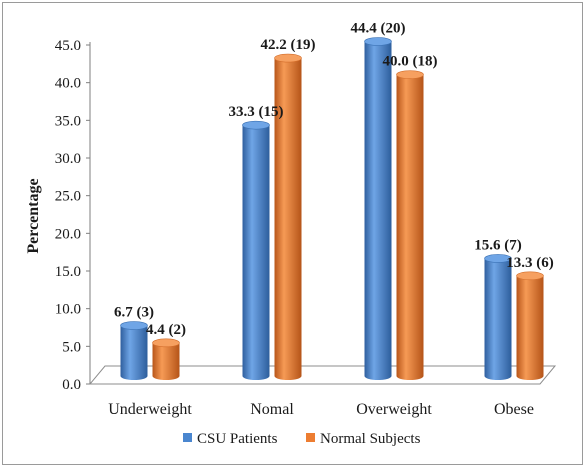 This screenshot has height=469, width=587. I want to click on data-label: 6.7 (3), so click(134, 313).